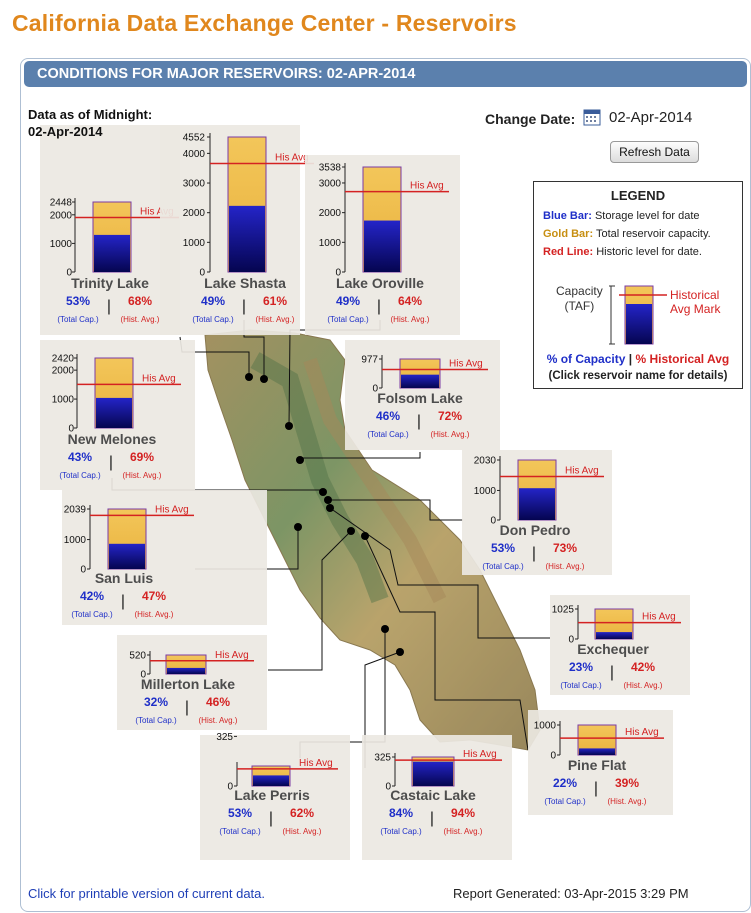 This screenshot has width=751, height=913. What do you see at coordinates (651, 117) in the screenshot?
I see `change-date-value: 02-Apr-2014` at bounding box center [651, 117].